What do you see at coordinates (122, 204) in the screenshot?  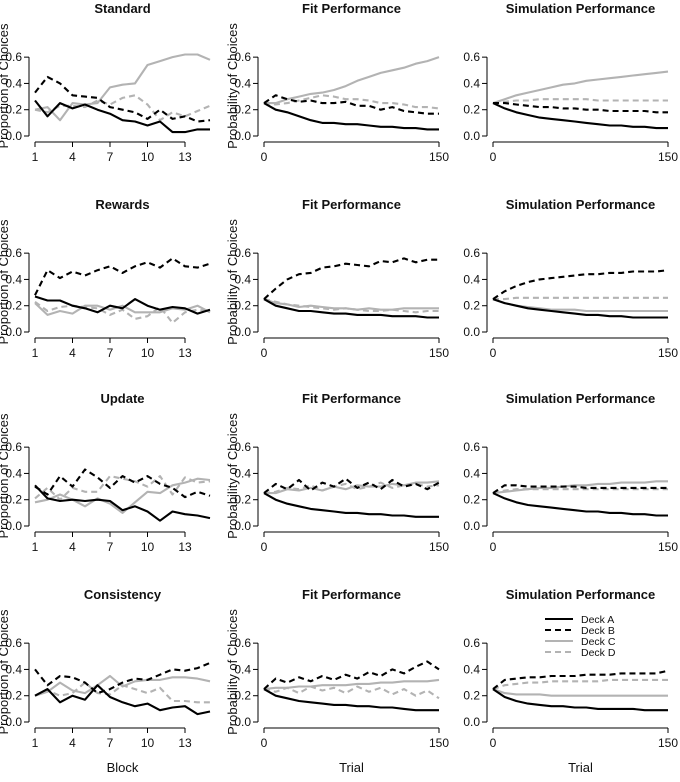 I see `panel-title: Rewards` at bounding box center [122, 204].